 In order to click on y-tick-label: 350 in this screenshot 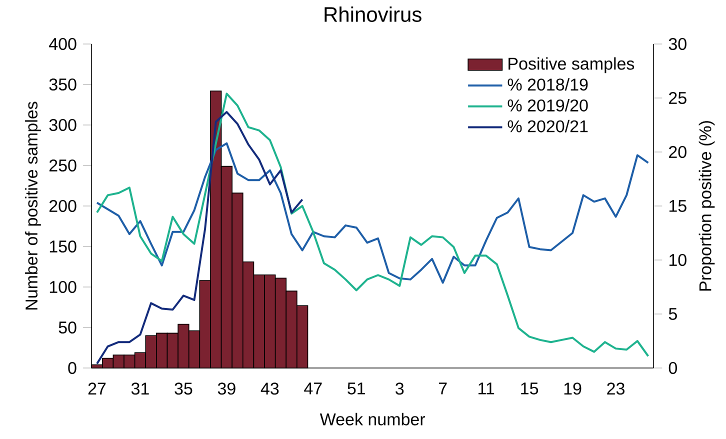, I will do `click(62, 84)`.